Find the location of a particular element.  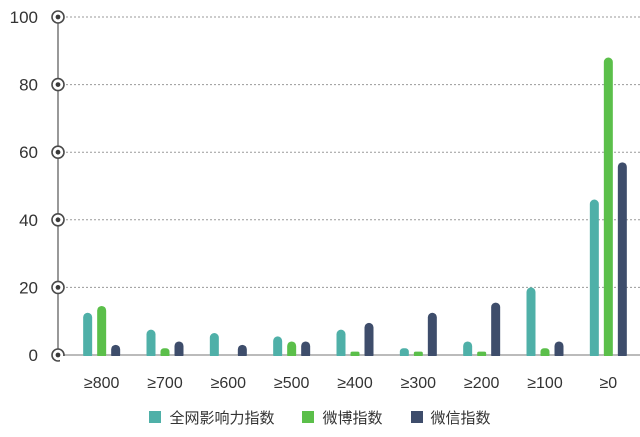

legend-item-2: 微博指数 is located at coordinates (342, 417).